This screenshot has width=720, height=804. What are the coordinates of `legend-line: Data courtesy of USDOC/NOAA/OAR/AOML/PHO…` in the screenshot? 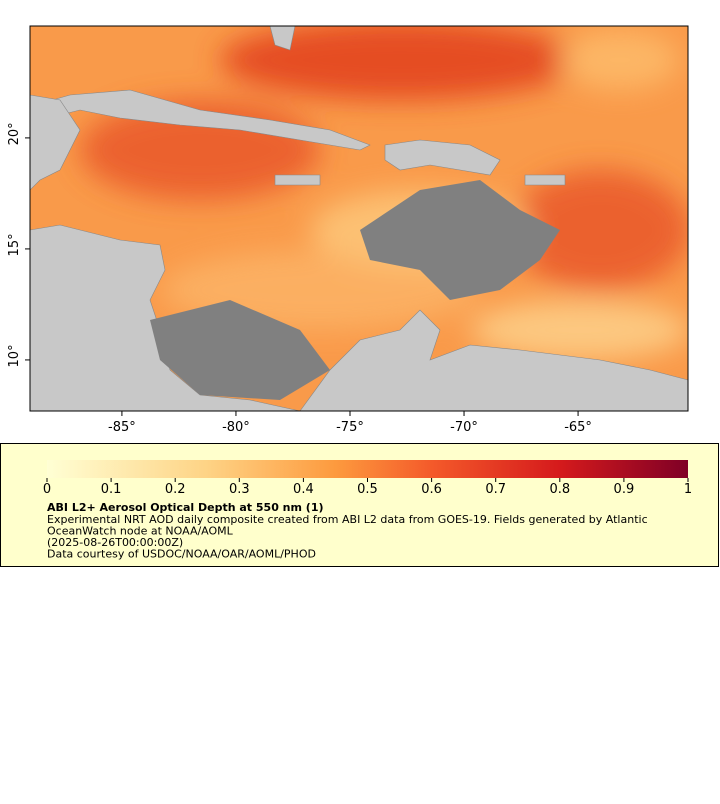 It's located at (181, 554).